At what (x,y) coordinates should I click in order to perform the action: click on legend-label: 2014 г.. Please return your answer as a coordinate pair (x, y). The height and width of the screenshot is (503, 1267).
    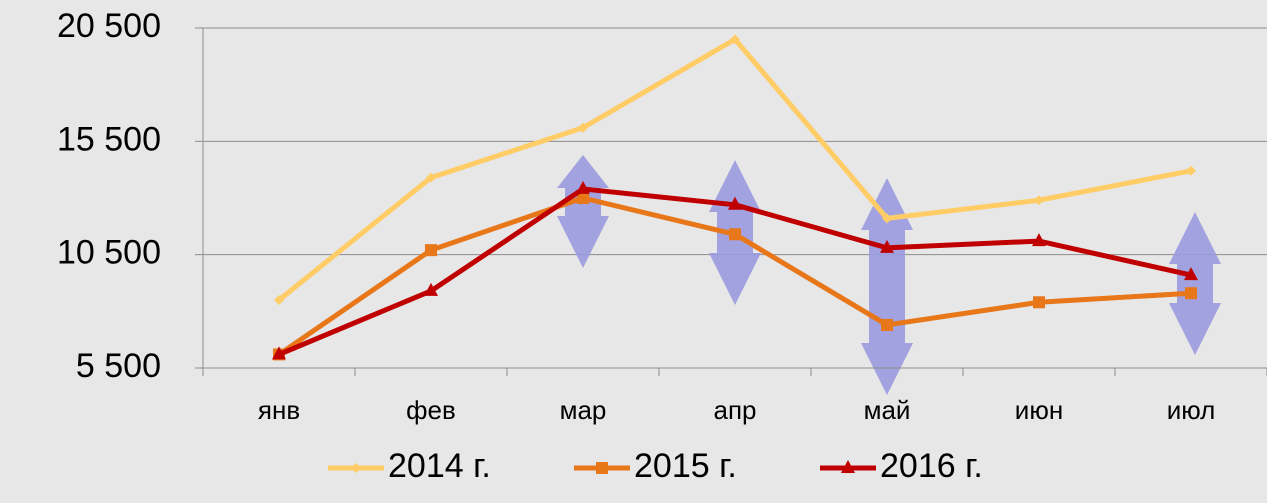
    Looking at the image, I should click on (439, 466).